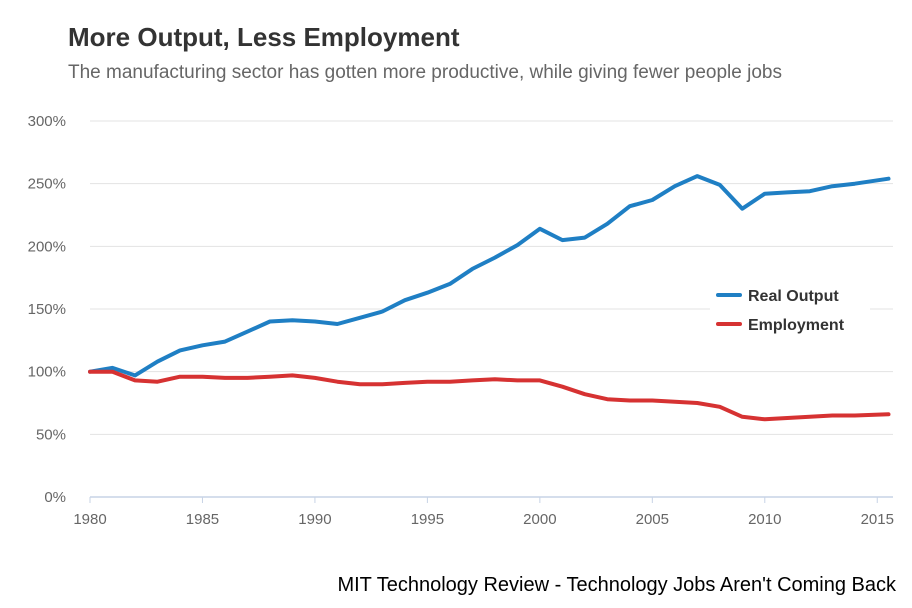 This screenshot has height=608, width=912. I want to click on x-tick-label: 1985, so click(202, 519).